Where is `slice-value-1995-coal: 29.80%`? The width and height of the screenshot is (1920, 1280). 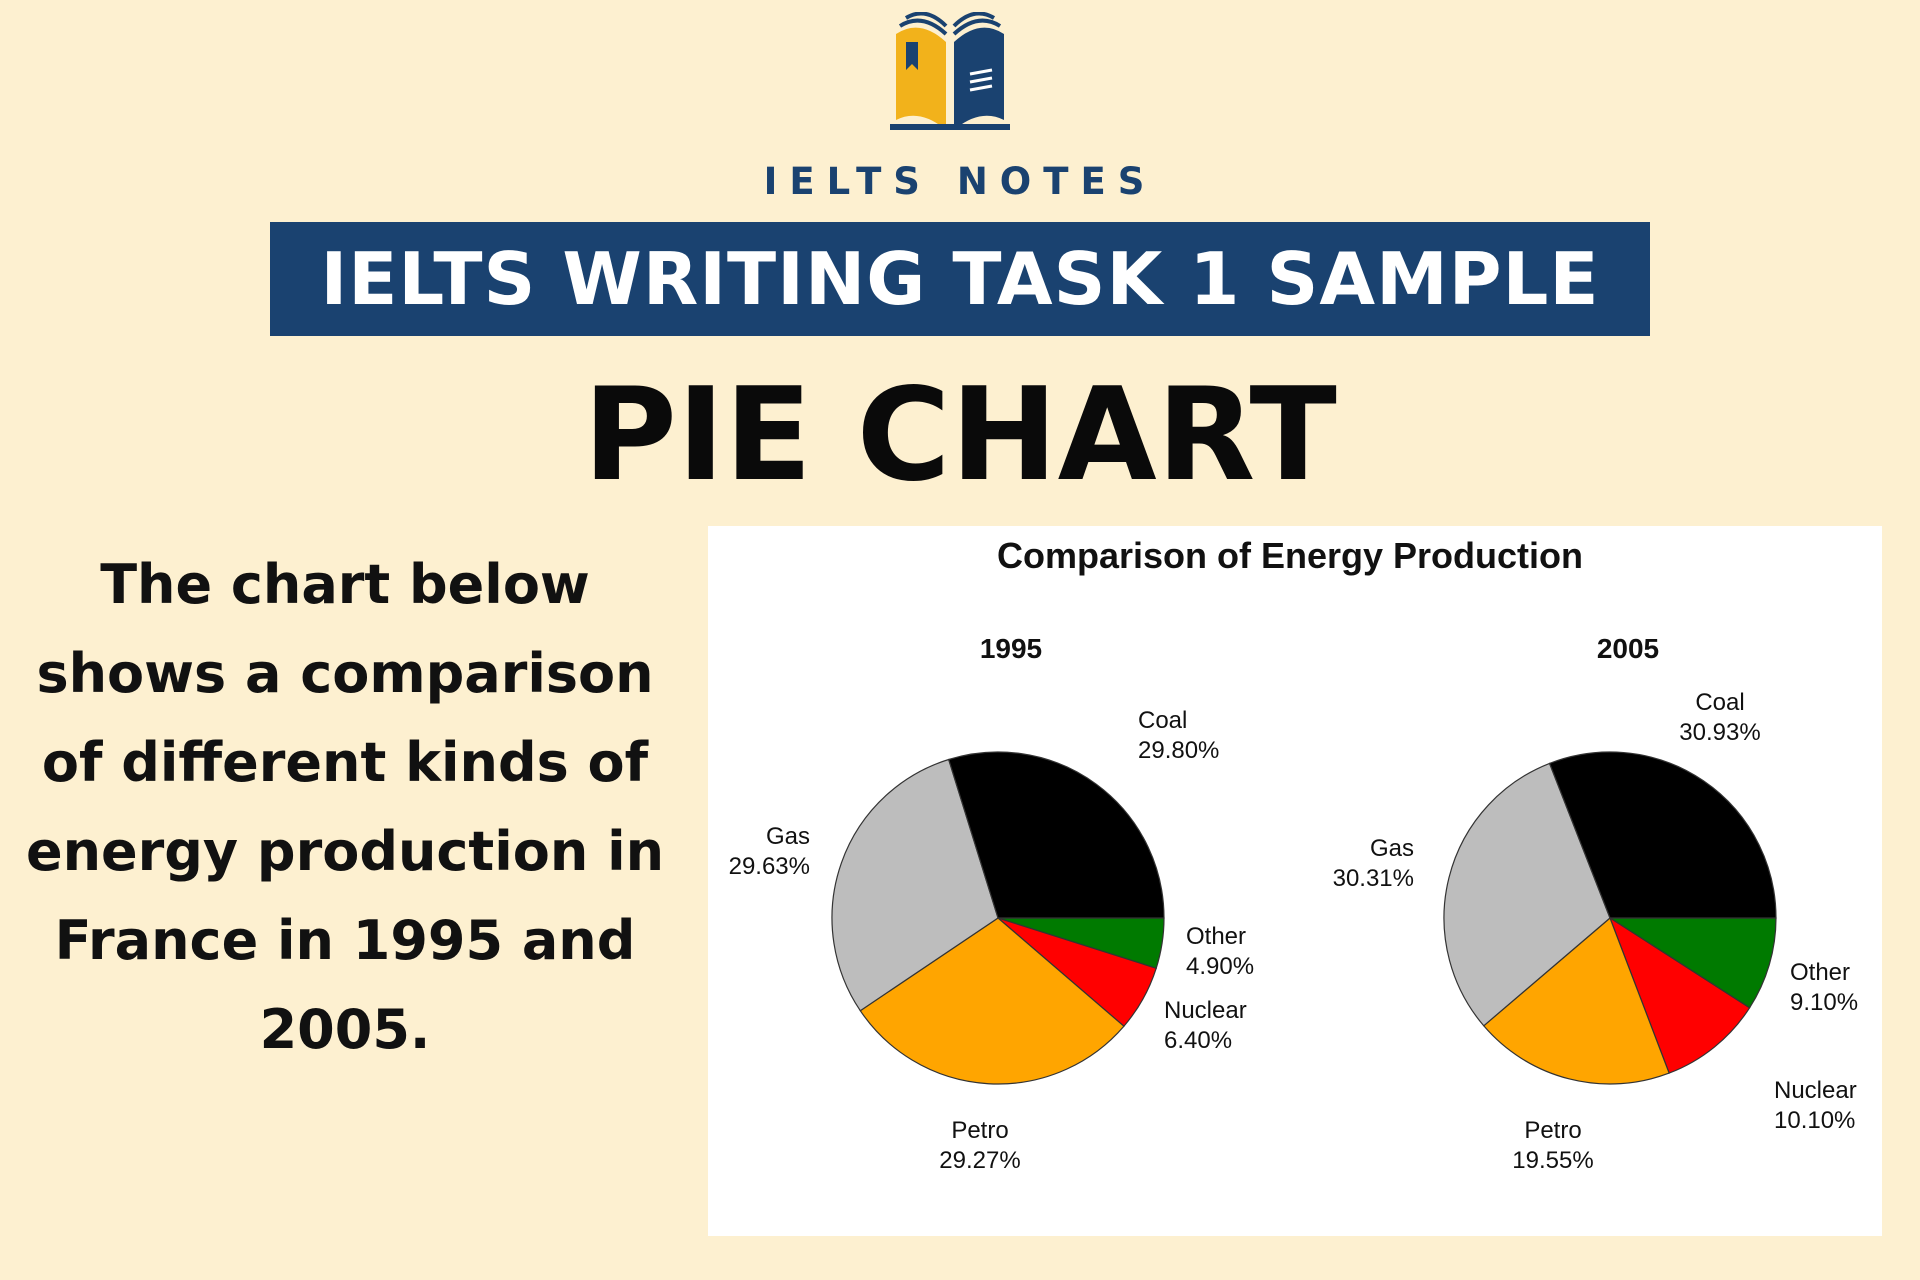 slice-value-1995-coal: 29.80% is located at coordinates (1178, 750).